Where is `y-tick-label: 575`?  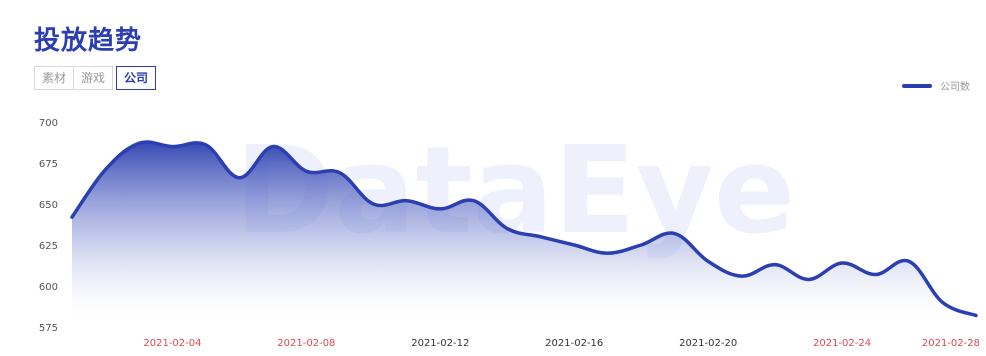
y-tick-label: 575 is located at coordinates (48, 328).